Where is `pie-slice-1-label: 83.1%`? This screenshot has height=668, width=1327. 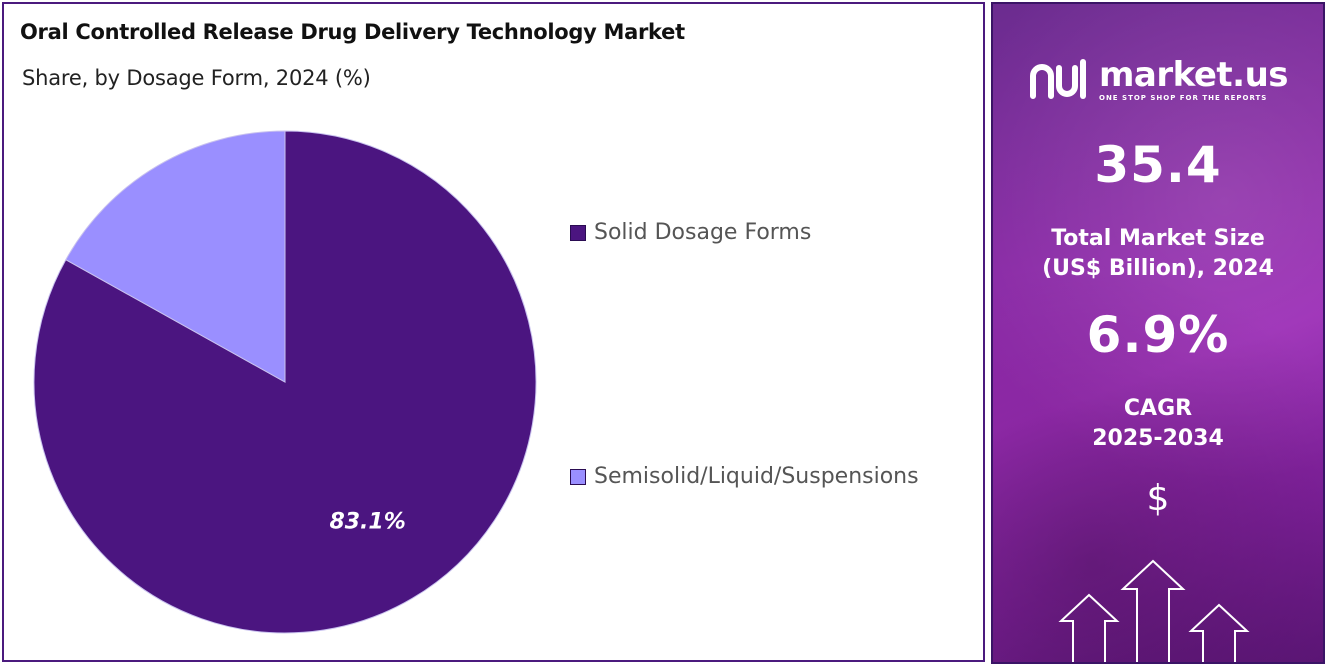 pie-slice-1-label: 83.1% is located at coordinates (367, 522).